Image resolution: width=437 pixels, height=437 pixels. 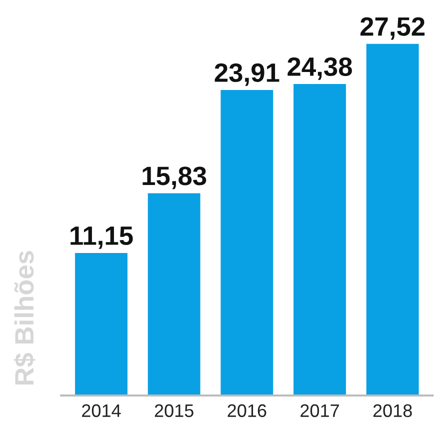 I want to click on data-label: 23,91, so click(x=247, y=74).